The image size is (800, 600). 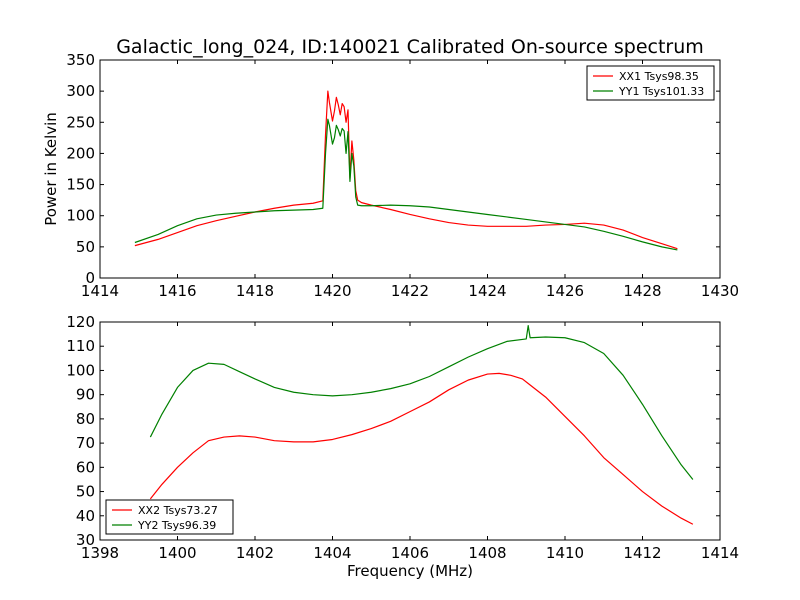 What do you see at coordinates (332, 291) in the screenshot?
I see `x-tick-label: 1420` at bounding box center [332, 291].